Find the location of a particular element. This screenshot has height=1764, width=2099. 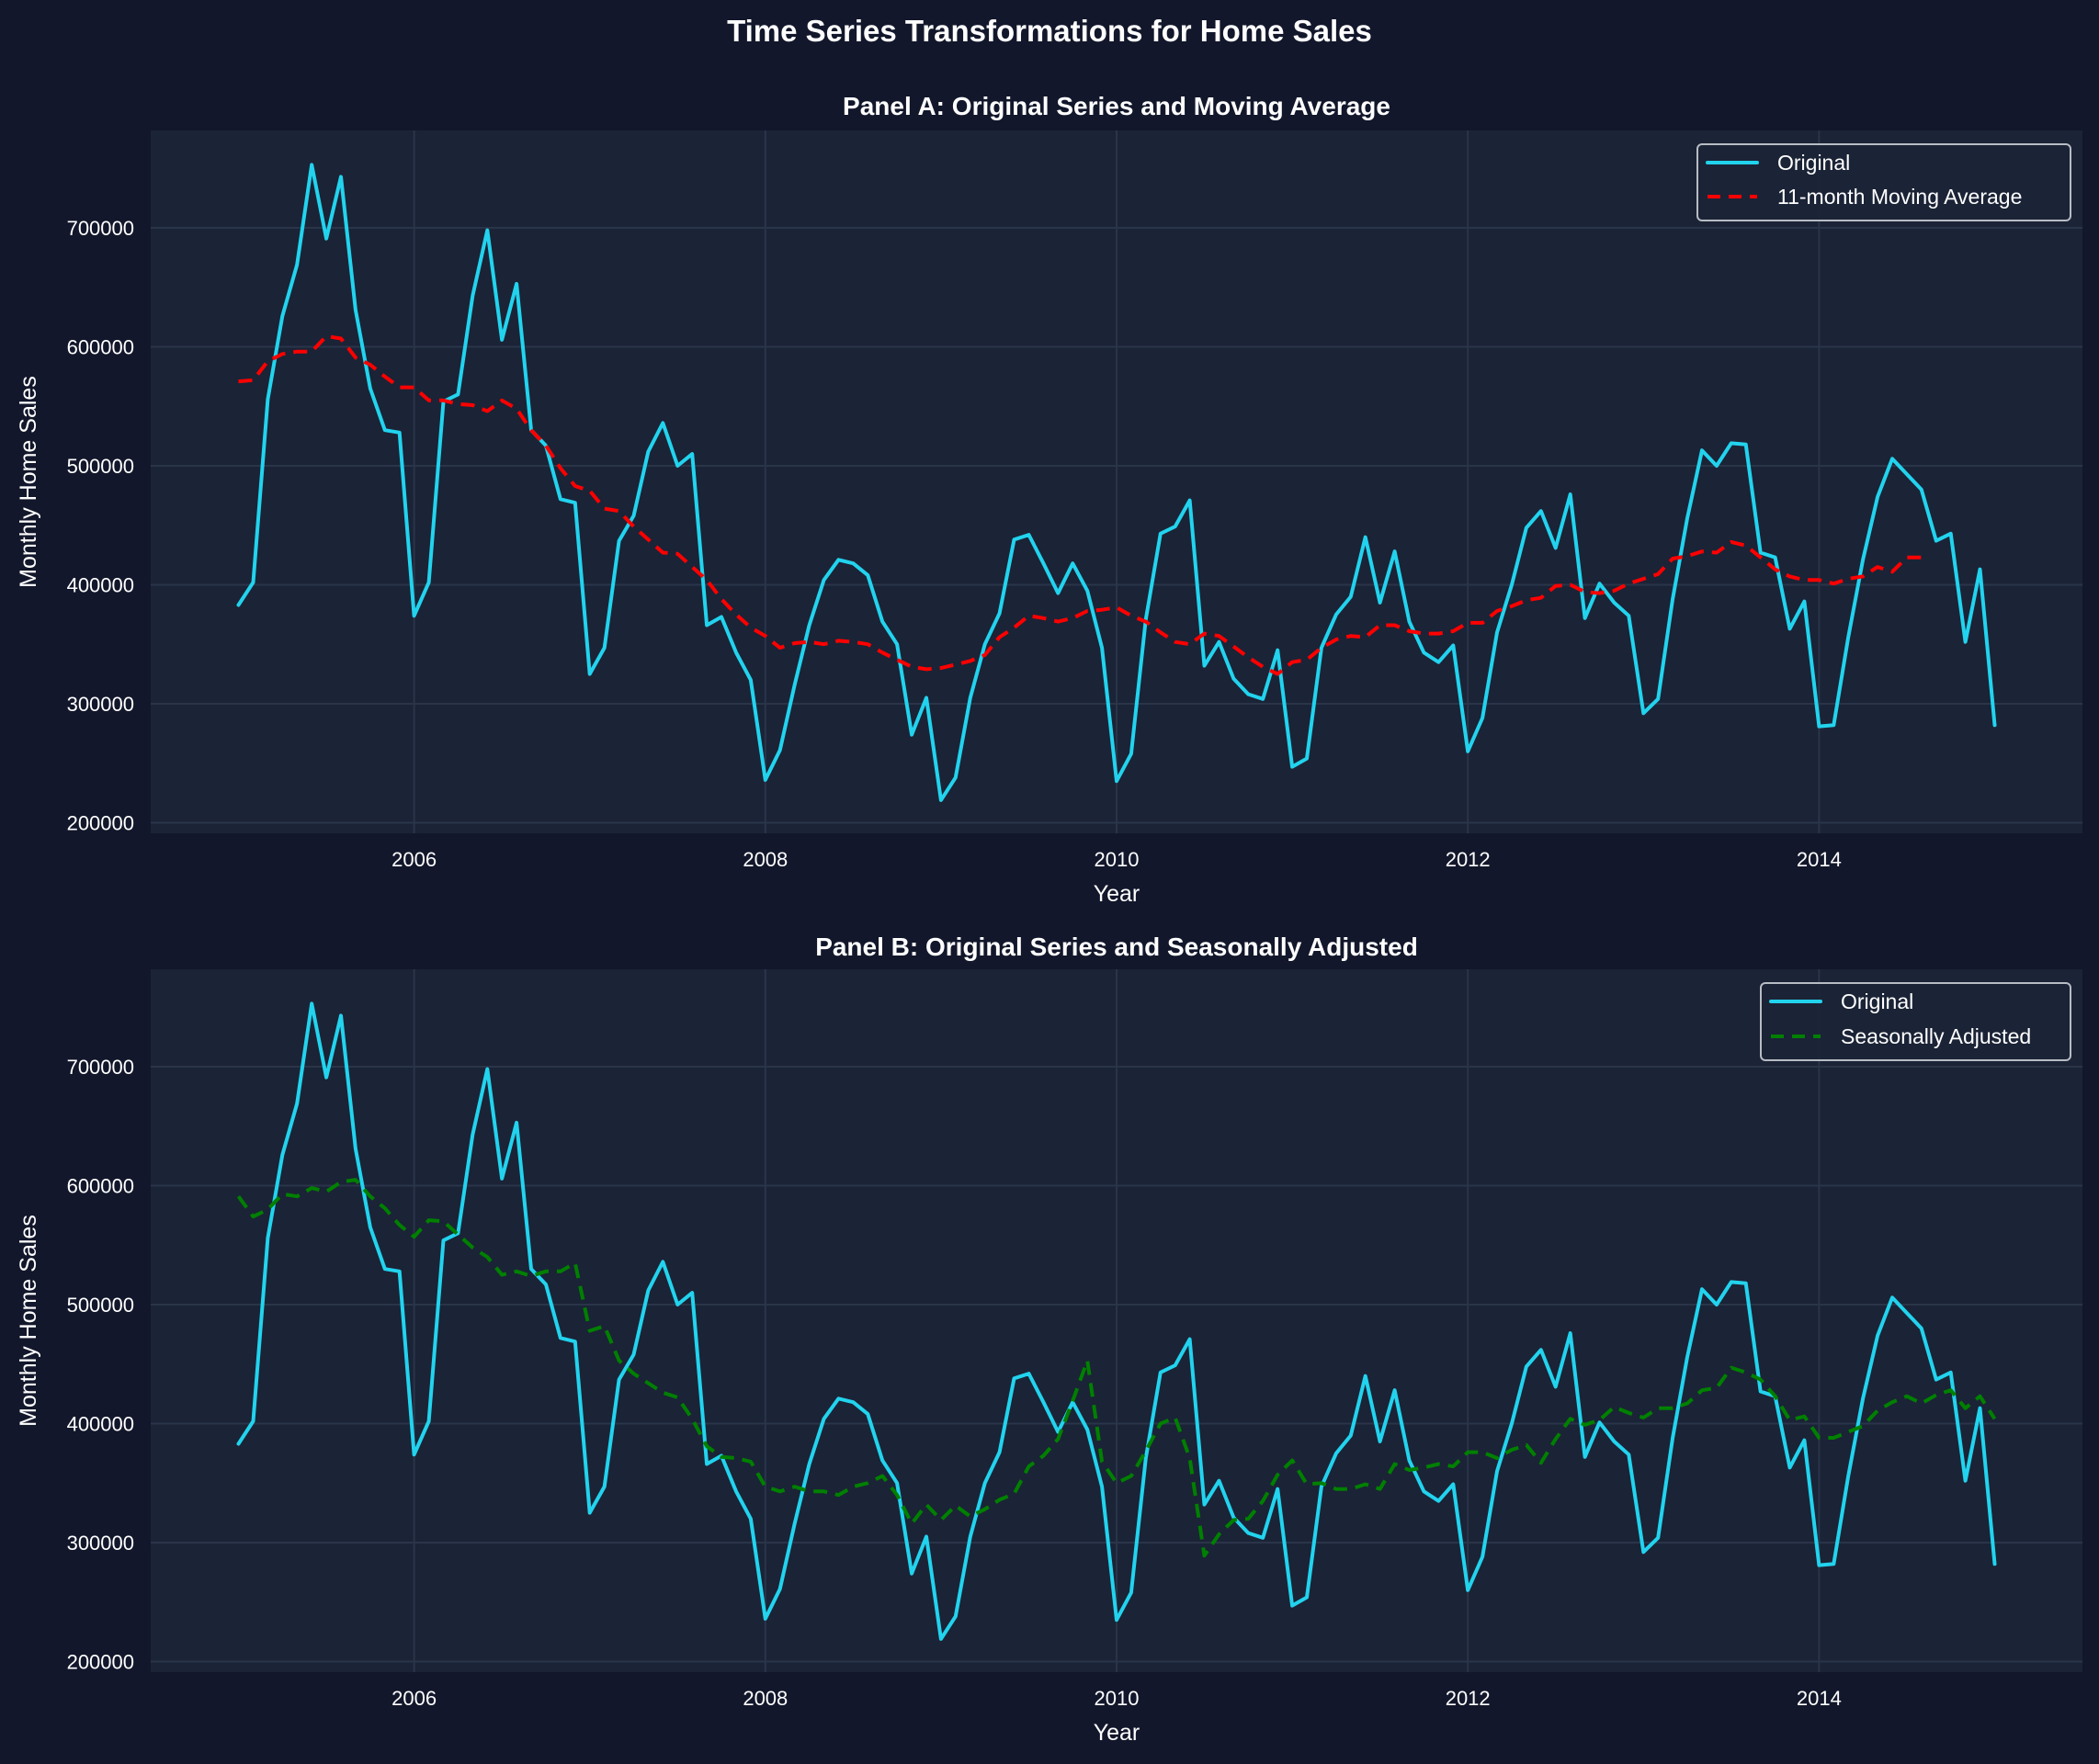

panel-b-x-tick-label: 2008 is located at coordinates (765, 1698).